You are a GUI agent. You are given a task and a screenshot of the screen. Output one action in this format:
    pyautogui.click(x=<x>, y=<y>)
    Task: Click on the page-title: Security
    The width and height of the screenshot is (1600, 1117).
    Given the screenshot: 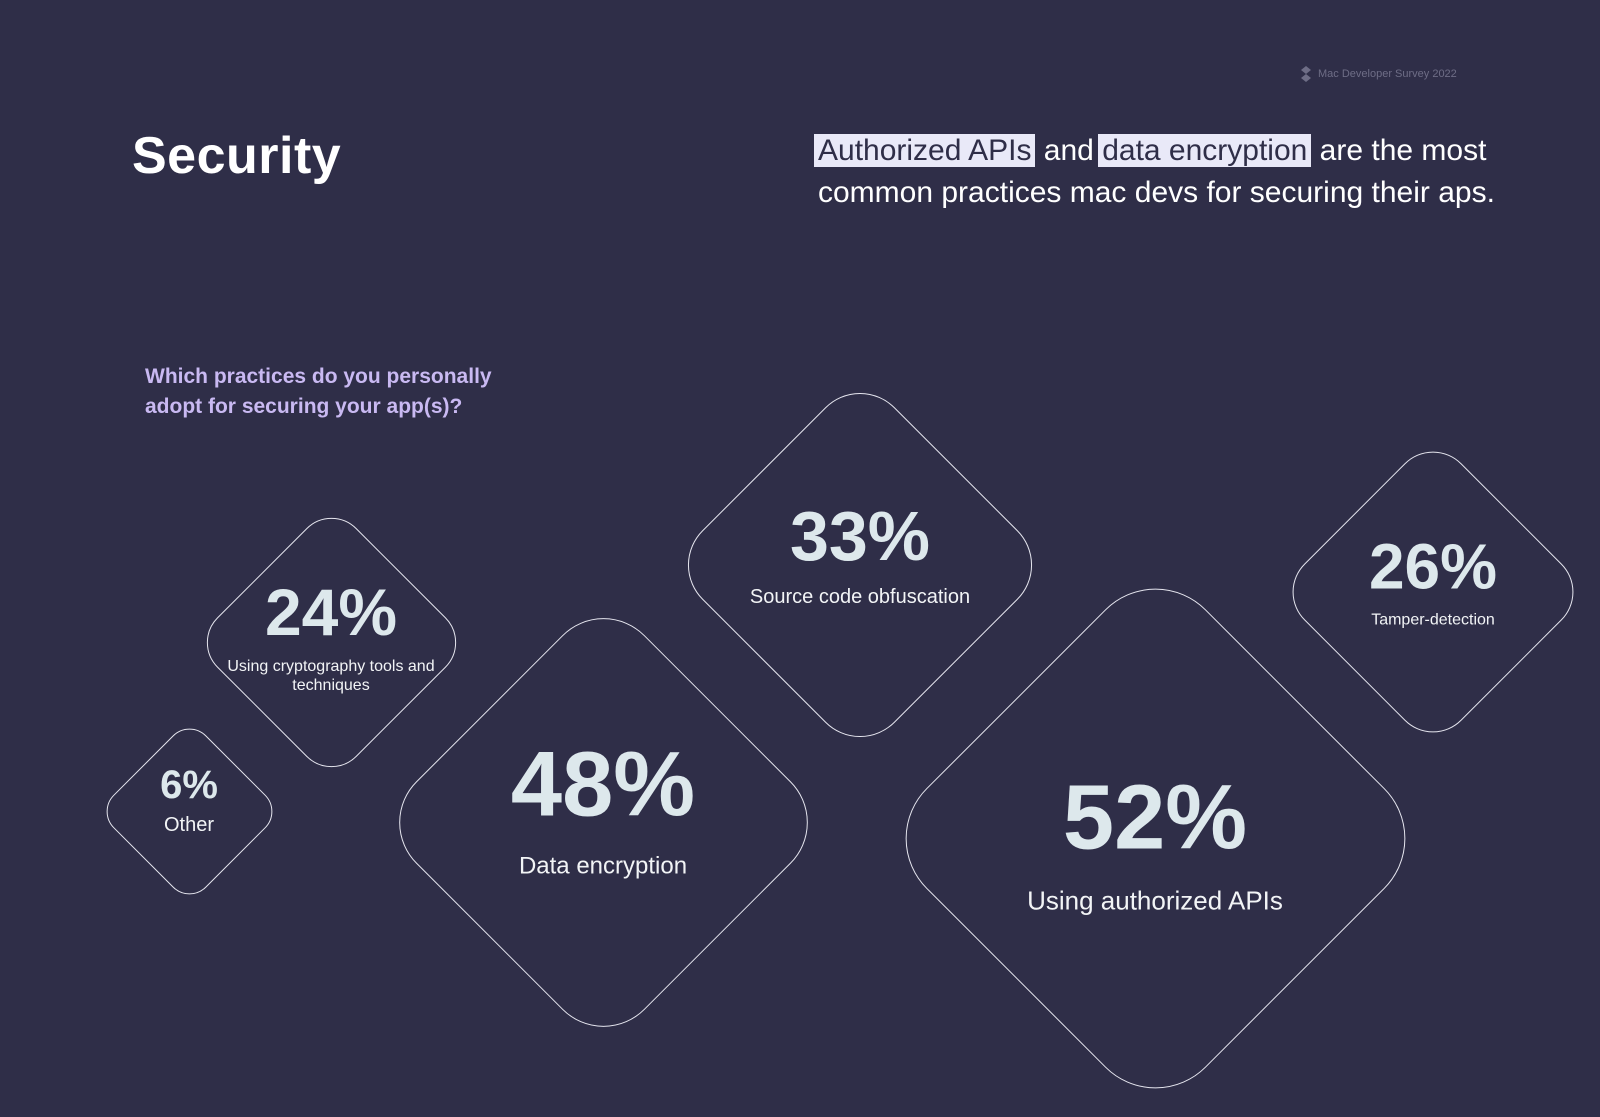 What is the action you would take?
    pyautogui.click(x=237, y=156)
    